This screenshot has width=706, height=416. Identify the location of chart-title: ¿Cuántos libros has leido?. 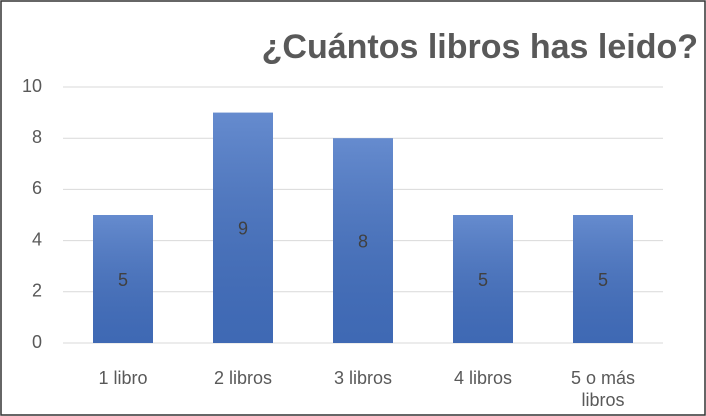
(479, 47).